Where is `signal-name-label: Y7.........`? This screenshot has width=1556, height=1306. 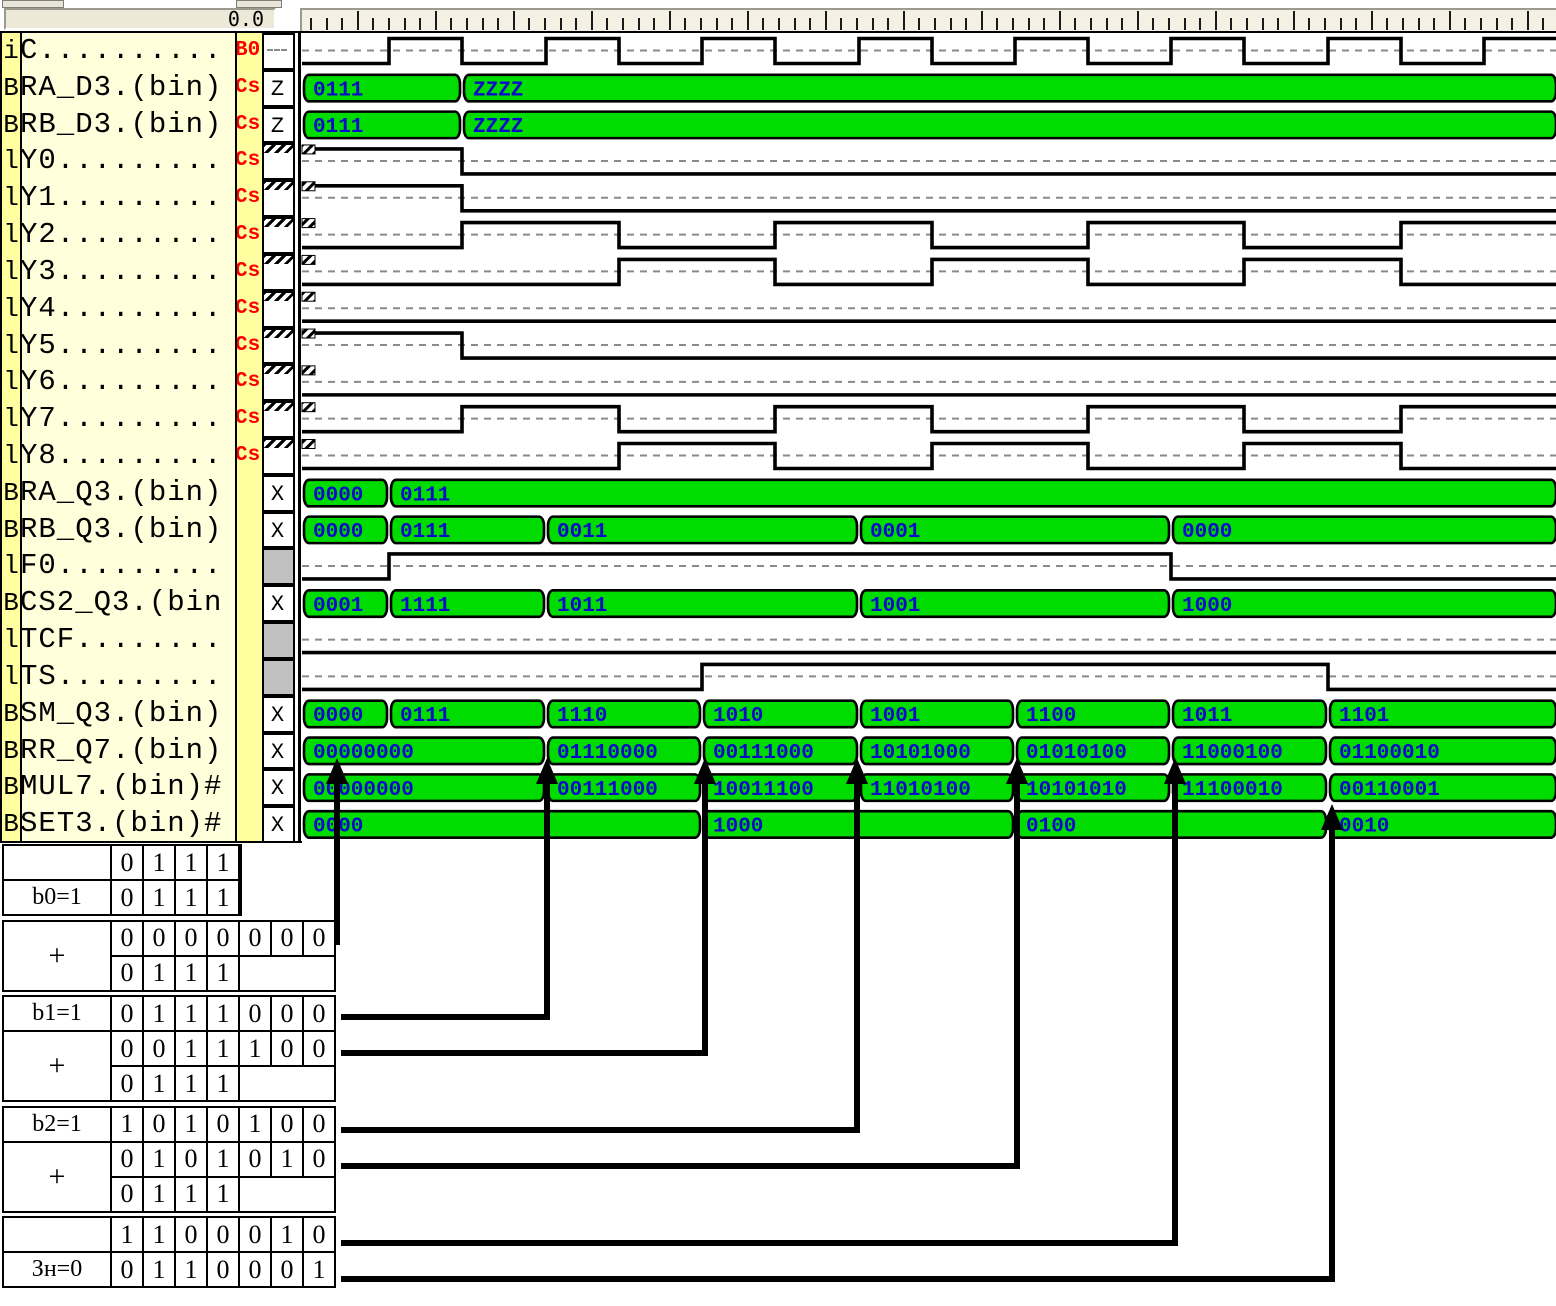
signal-name-label: Y7......... is located at coordinates (127, 419).